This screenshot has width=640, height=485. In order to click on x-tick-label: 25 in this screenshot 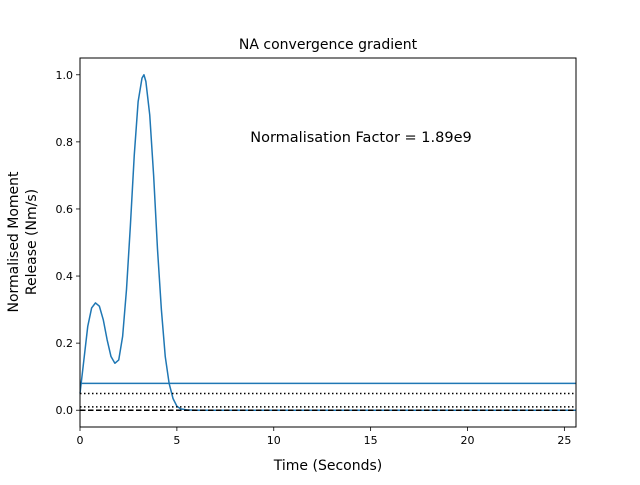, I will do `click(564, 440)`.